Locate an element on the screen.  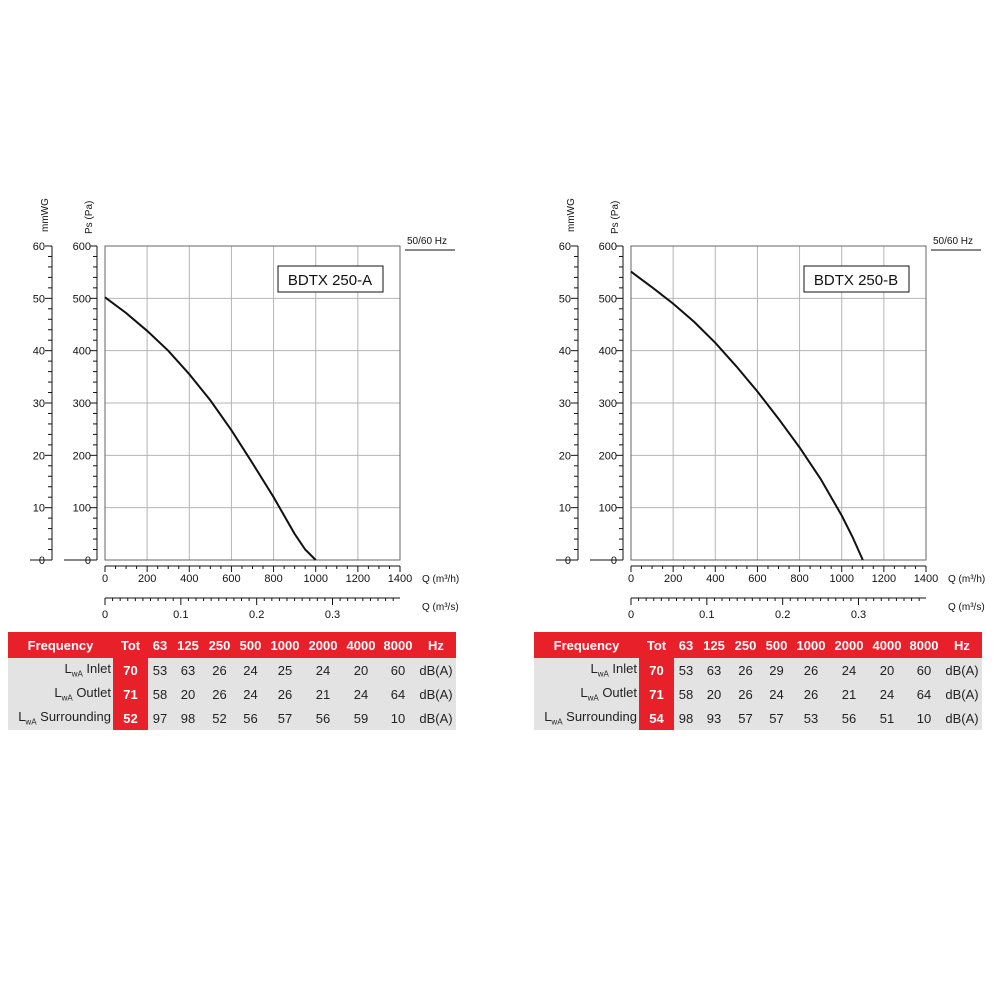
pa-tick-label: 100 is located at coordinates (82, 509).